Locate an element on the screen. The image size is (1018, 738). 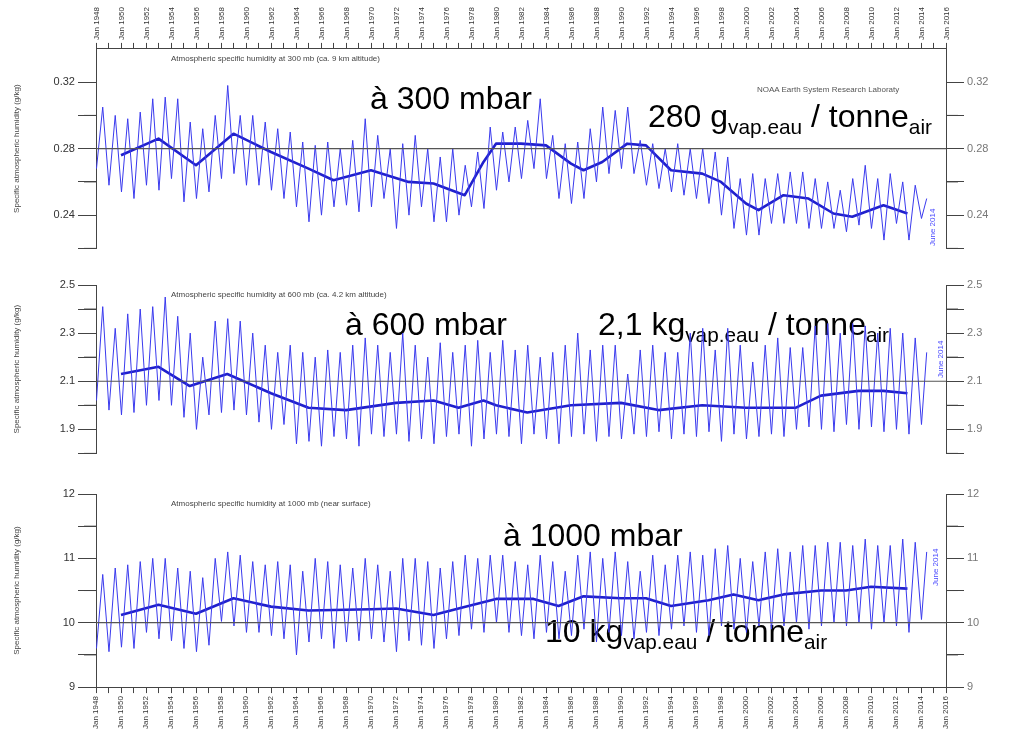
x2-tick-label: Jan 1952 is located at coordinates (146, 23).